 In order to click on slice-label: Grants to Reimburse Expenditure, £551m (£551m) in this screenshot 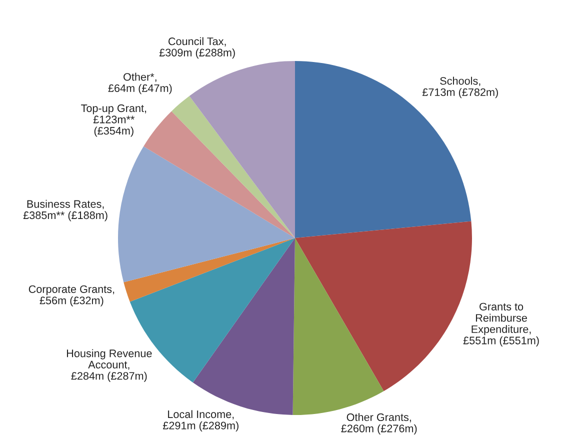, I will do `click(501, 324)`.